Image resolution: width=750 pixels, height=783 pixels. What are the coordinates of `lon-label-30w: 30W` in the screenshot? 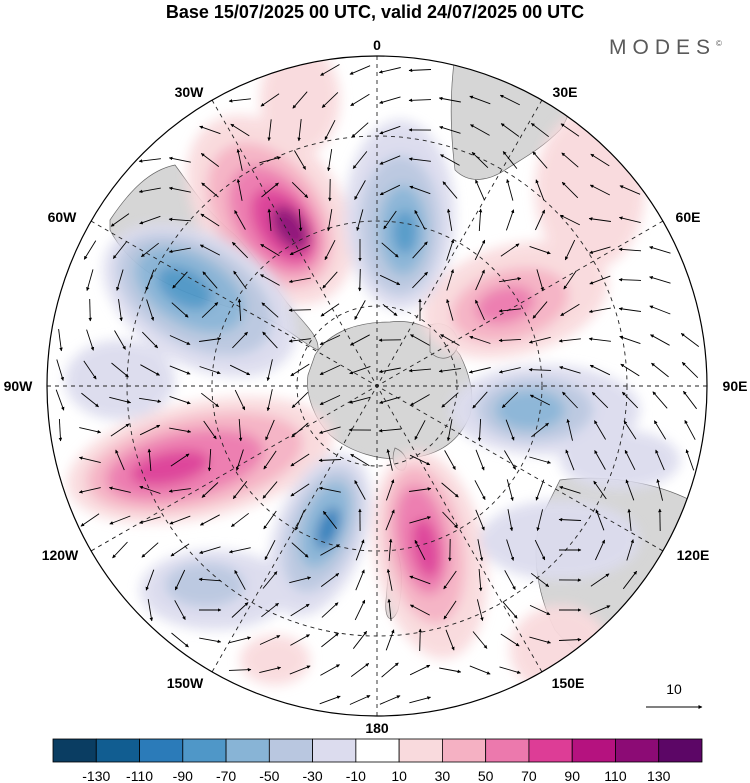 It's located at (190, 92).